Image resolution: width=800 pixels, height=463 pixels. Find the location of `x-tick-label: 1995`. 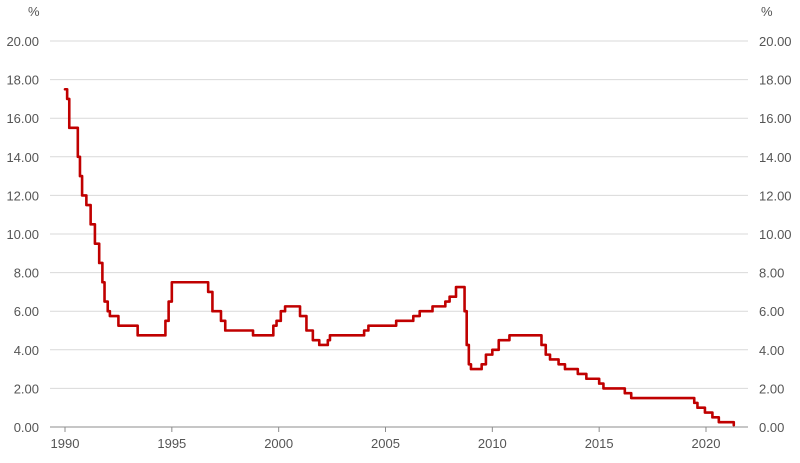

x-tick-label: 1995 is located at coordinates (171, 443).